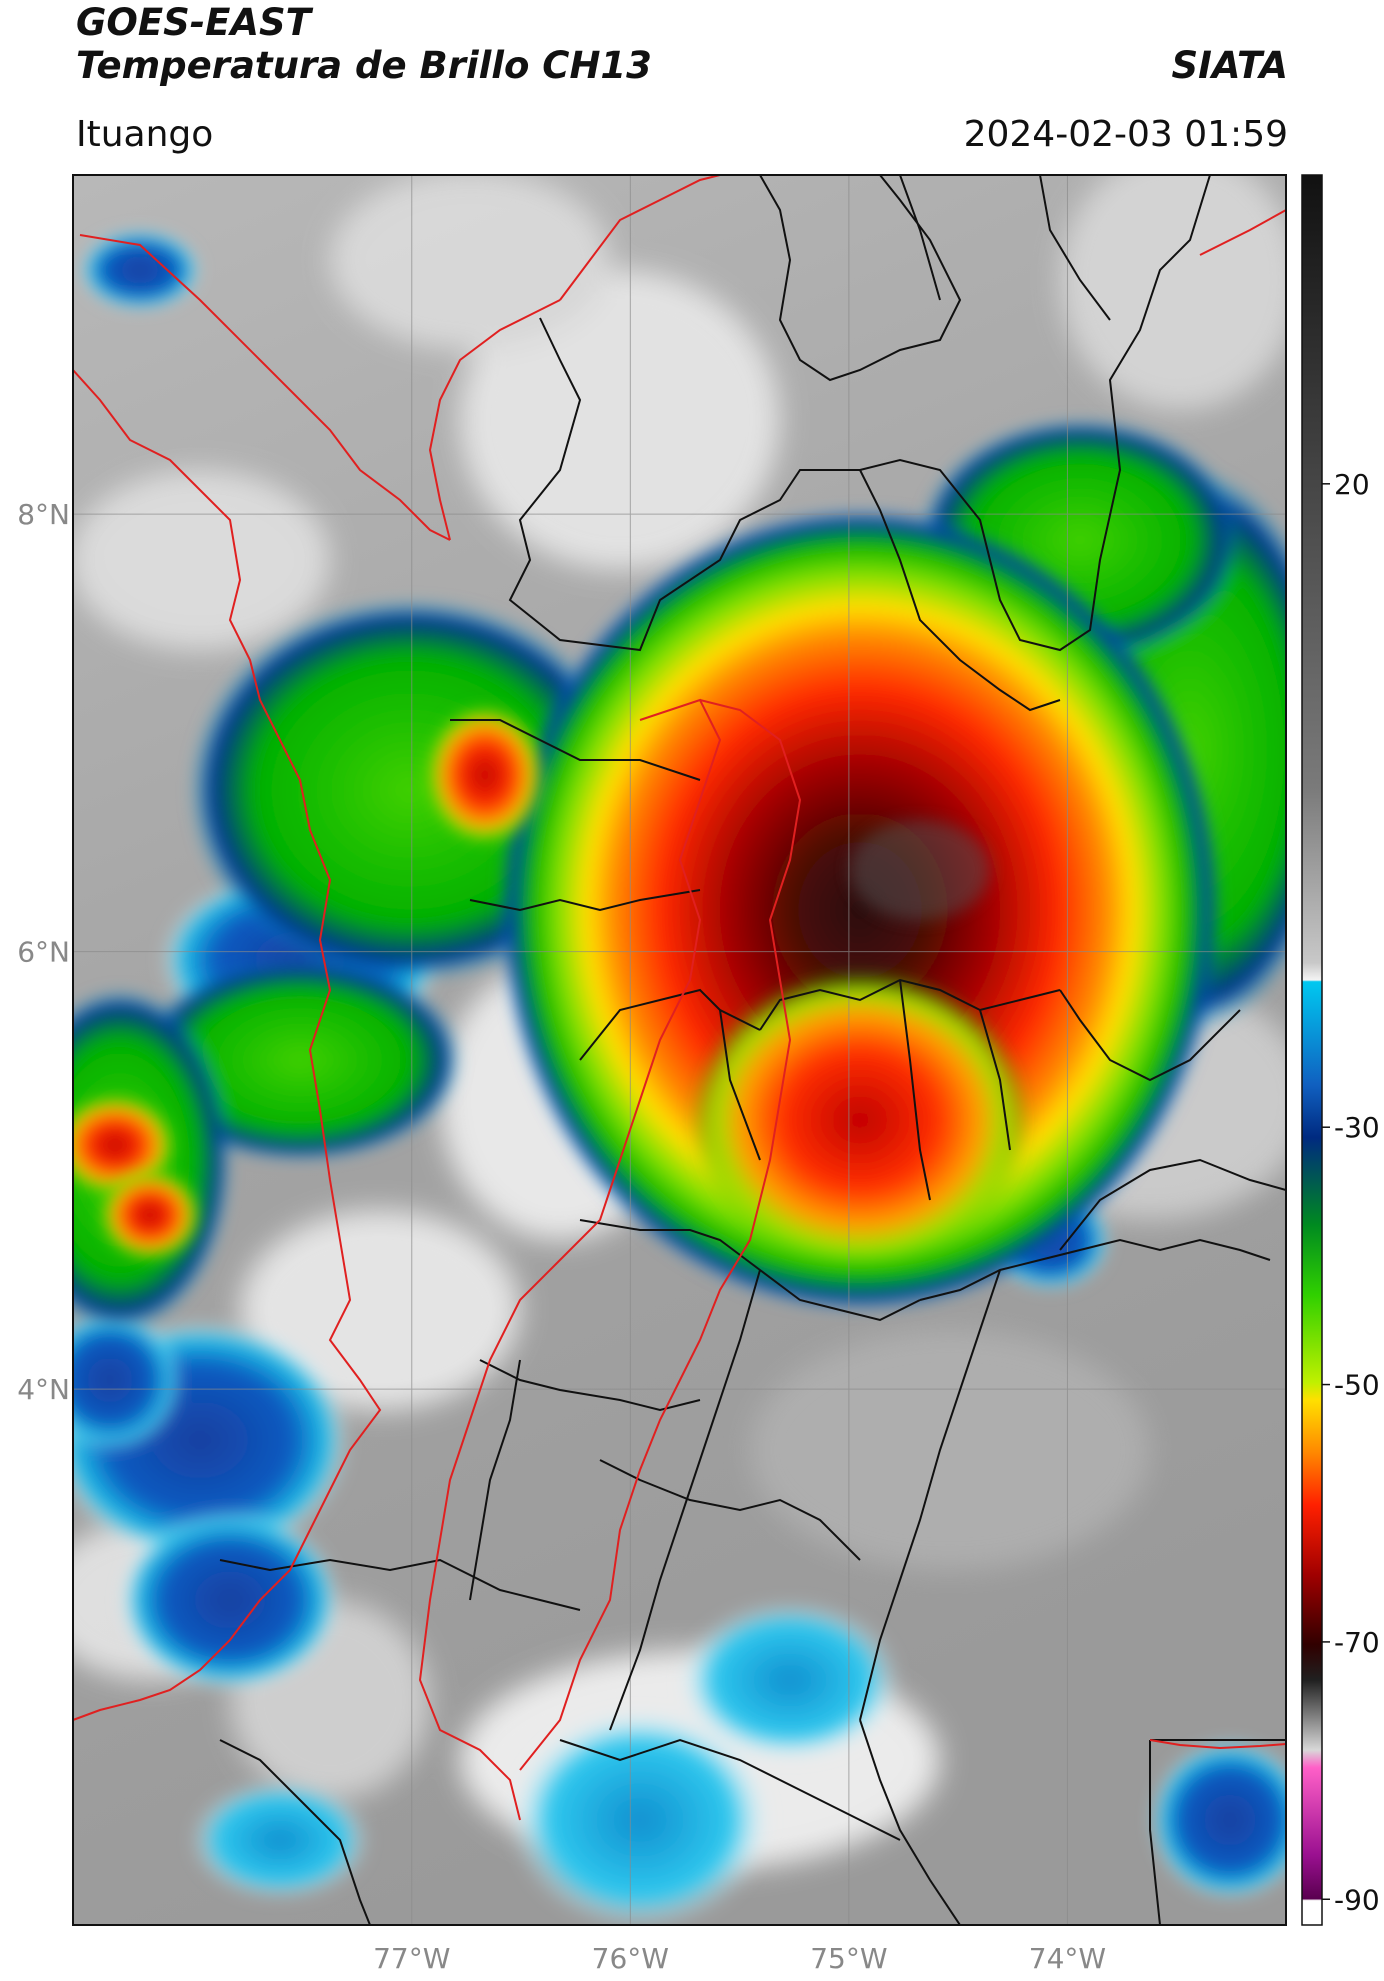 The height and width of the screenshot is (1981, 1384). What do you see at coordinates (1067, 1958) in the screenshot?
I see `lon-label-74: 74°W` at bounding box center [1067, 1958].